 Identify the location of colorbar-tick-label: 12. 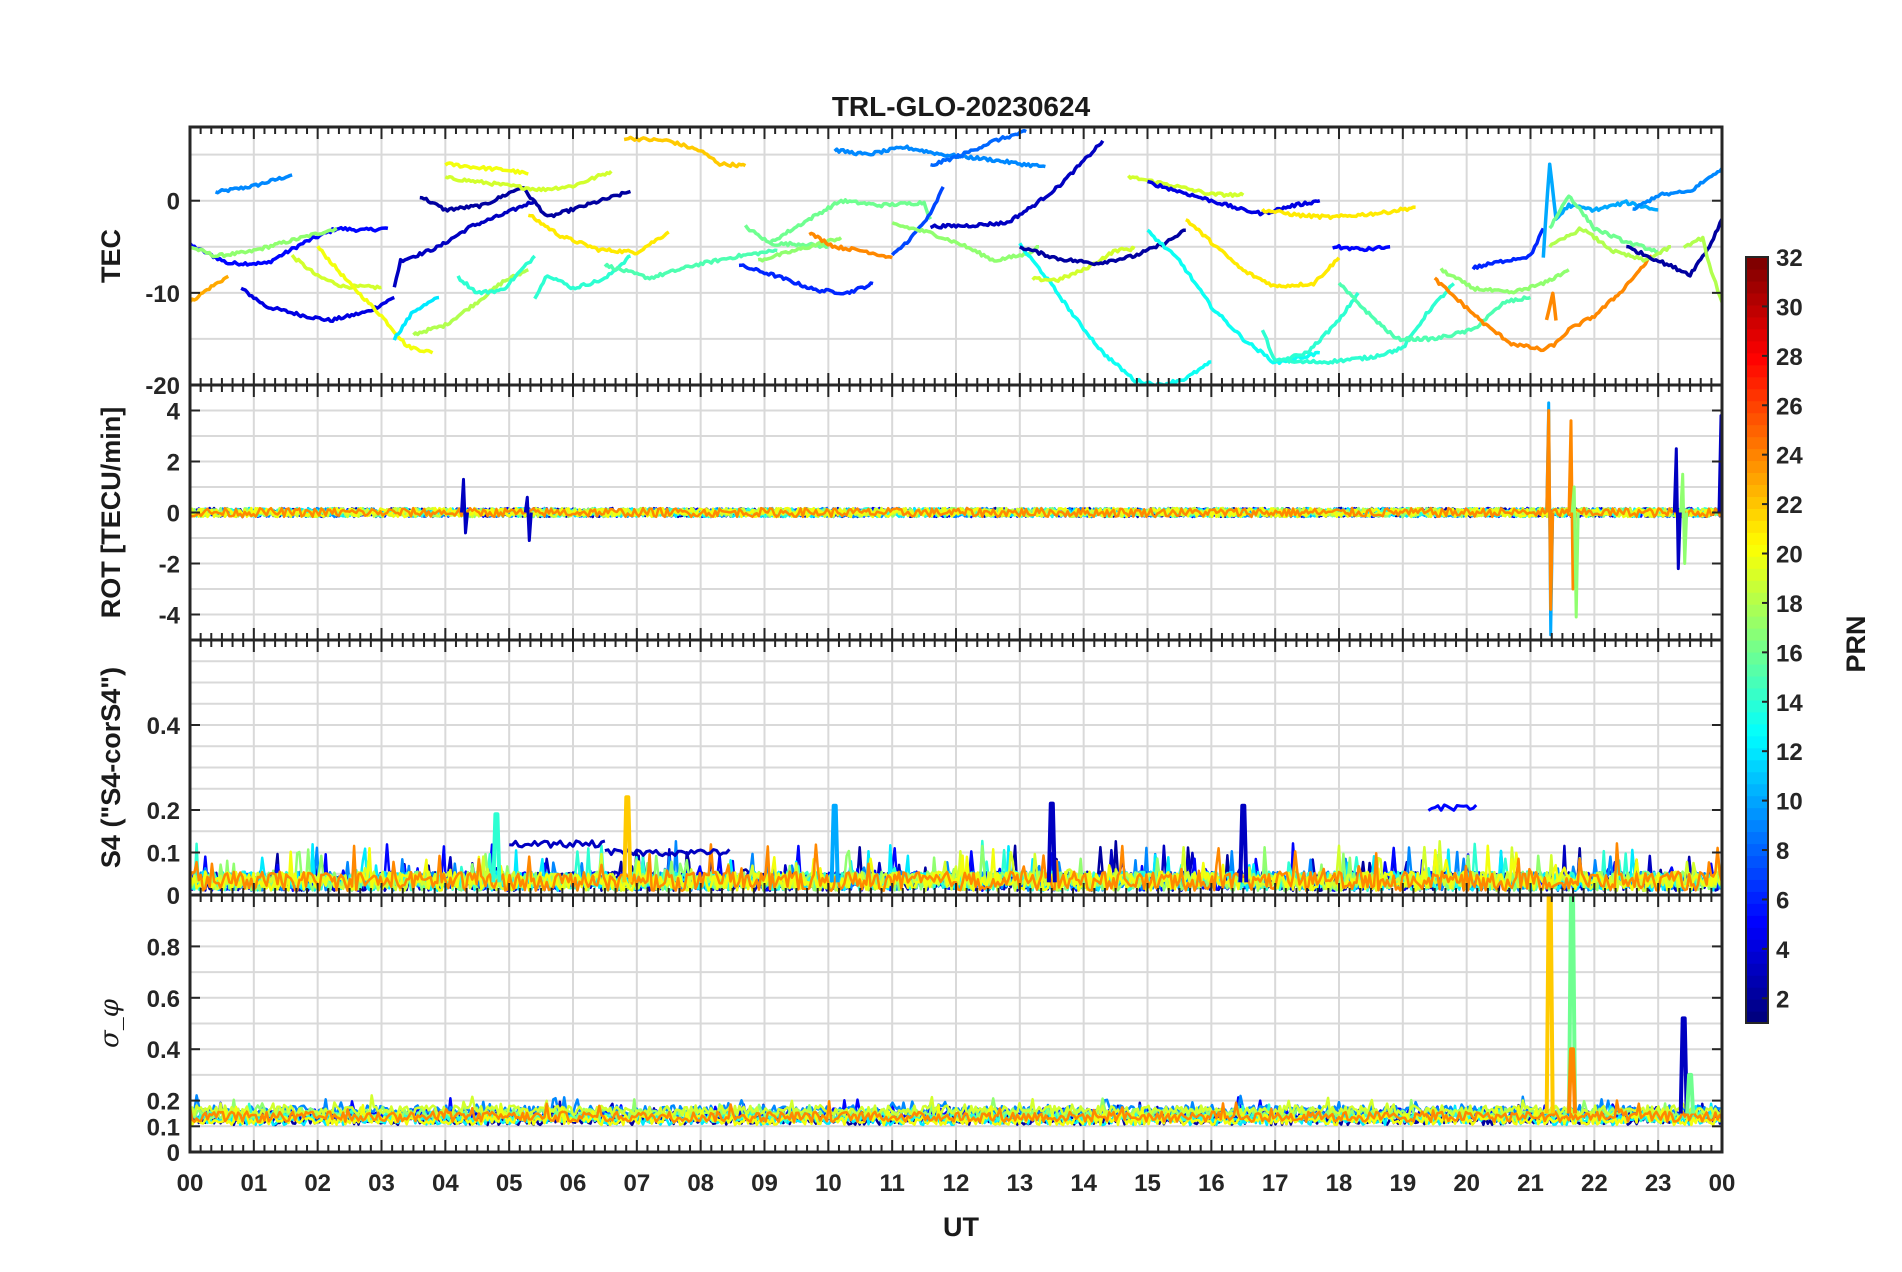
(1789, 752).